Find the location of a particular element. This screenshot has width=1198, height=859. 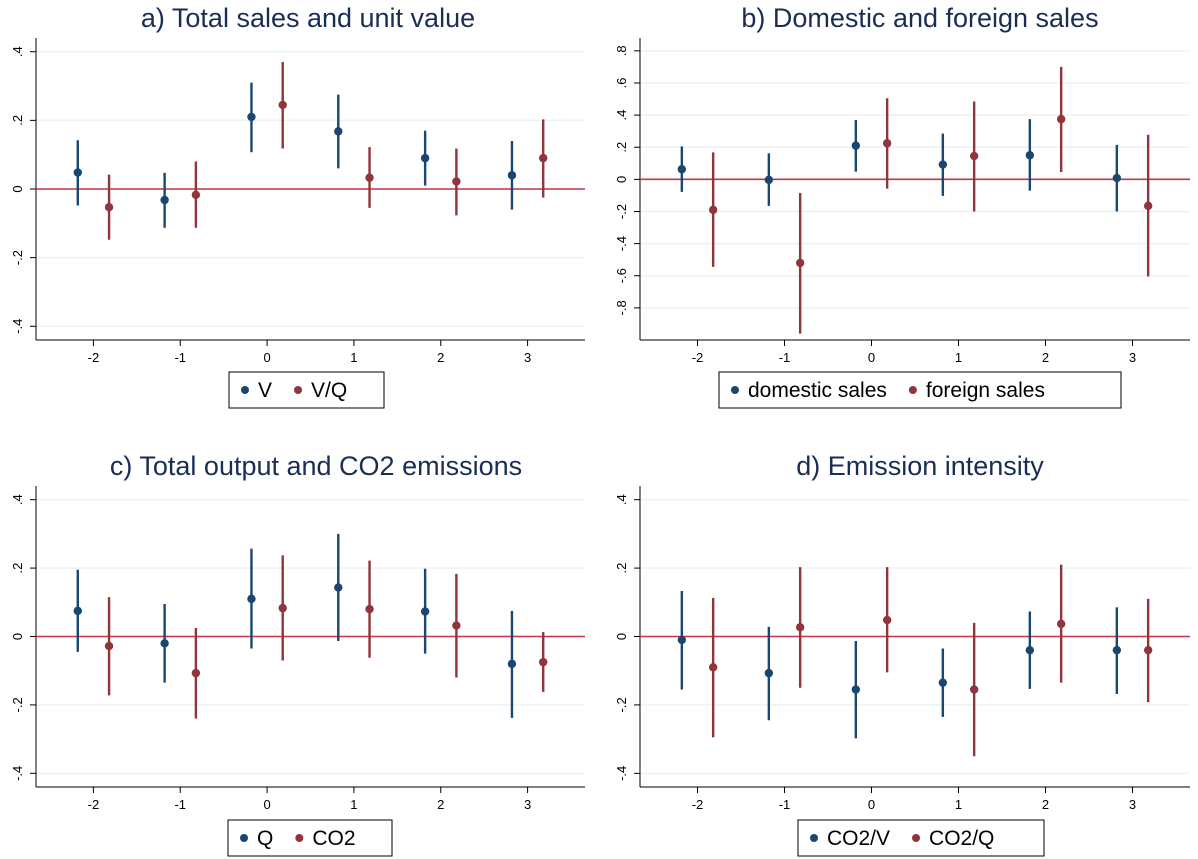

legend: V V/Q is located at coordinates (306, 390).